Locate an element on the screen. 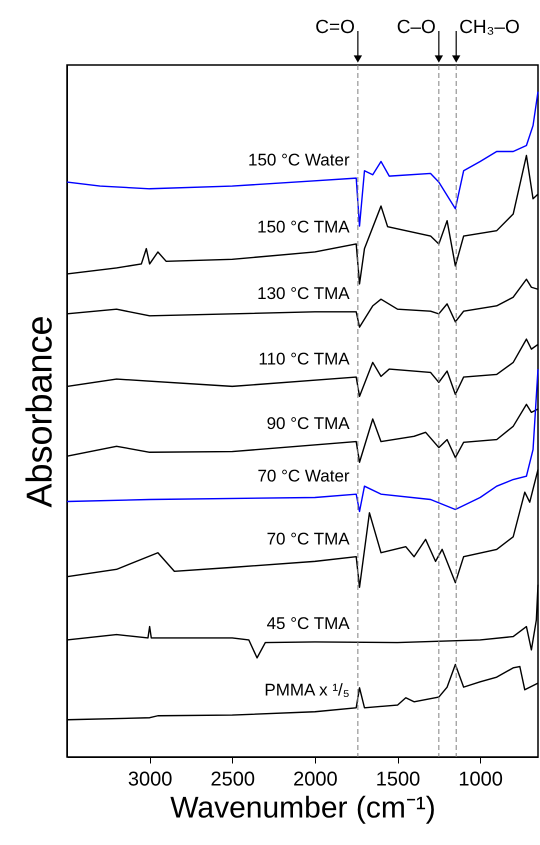 The image size is (540, 845). series-label: 150 °C Water is located at coordinates (299, 160).